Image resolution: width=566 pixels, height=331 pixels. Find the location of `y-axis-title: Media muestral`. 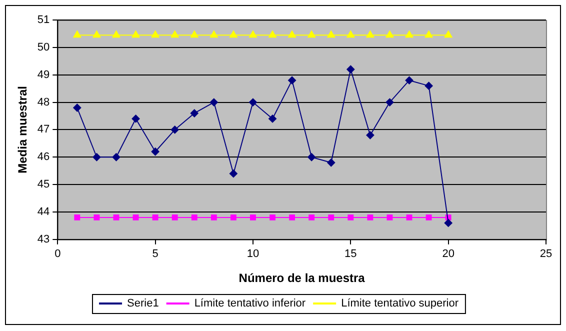

y-axis-title: Media muestral is located at coordinates (23, 130).